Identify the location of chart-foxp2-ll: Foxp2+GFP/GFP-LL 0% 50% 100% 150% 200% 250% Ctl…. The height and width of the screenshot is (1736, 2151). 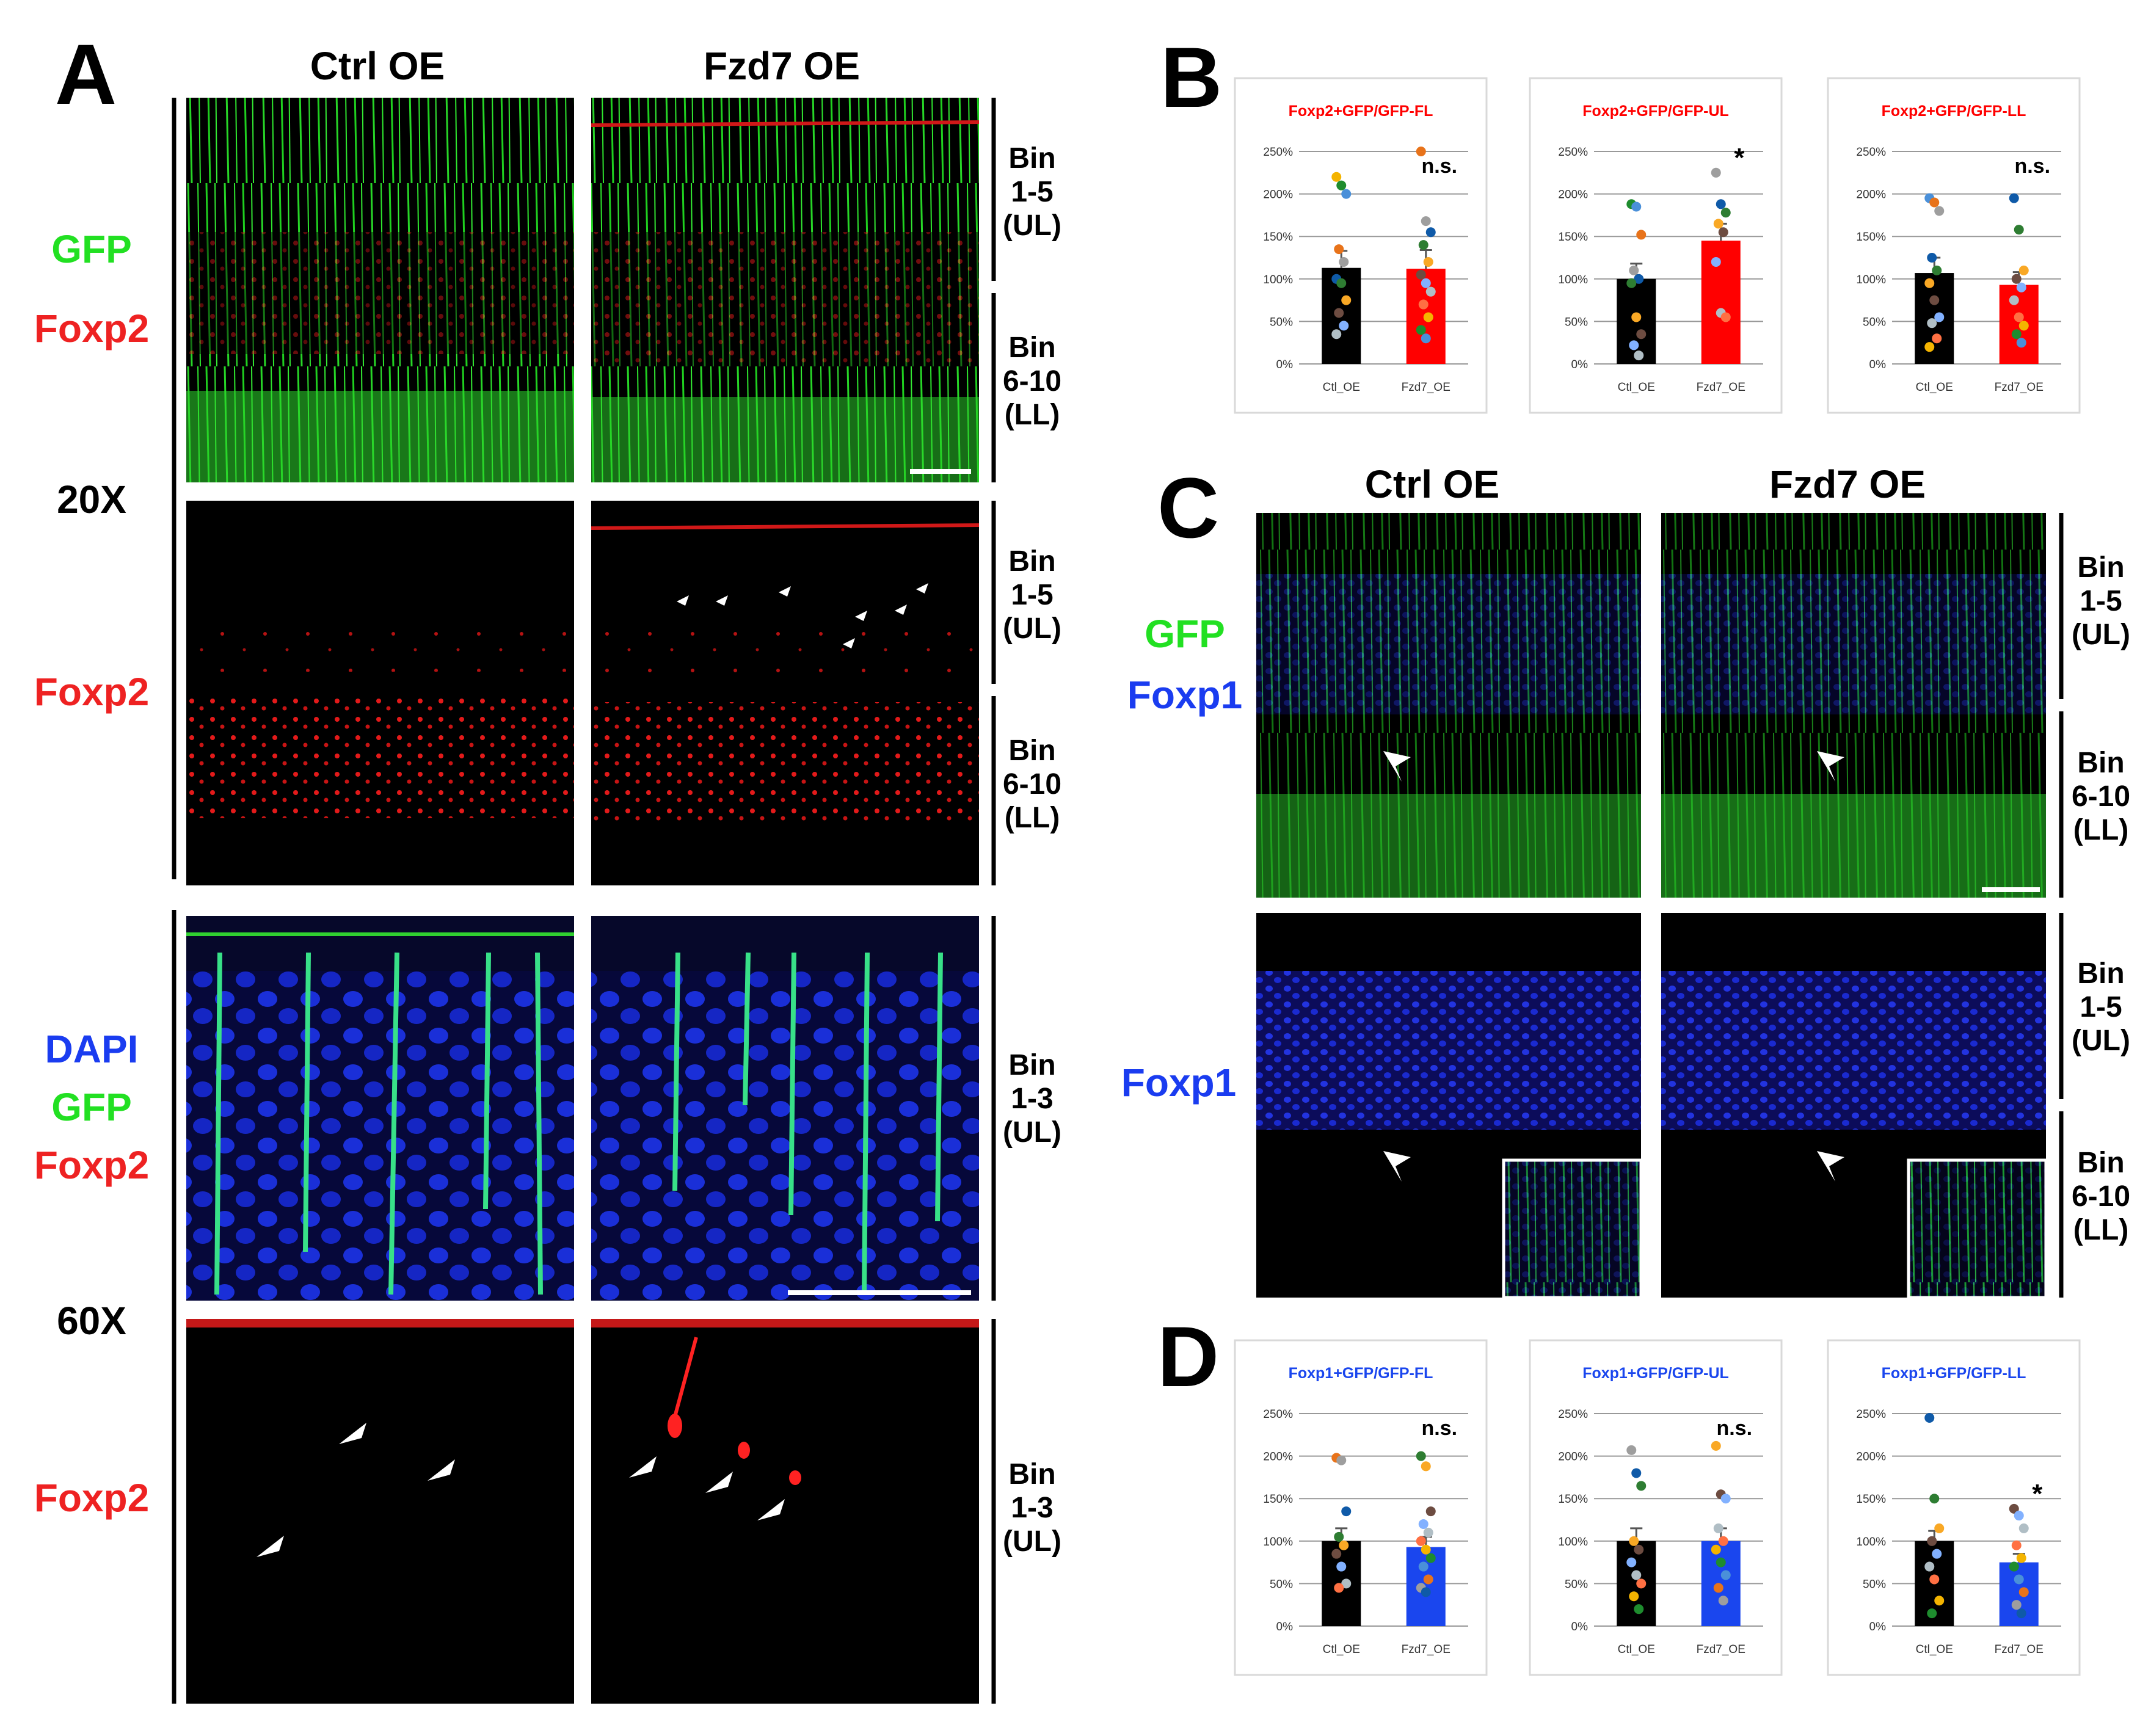
(1954, 246).